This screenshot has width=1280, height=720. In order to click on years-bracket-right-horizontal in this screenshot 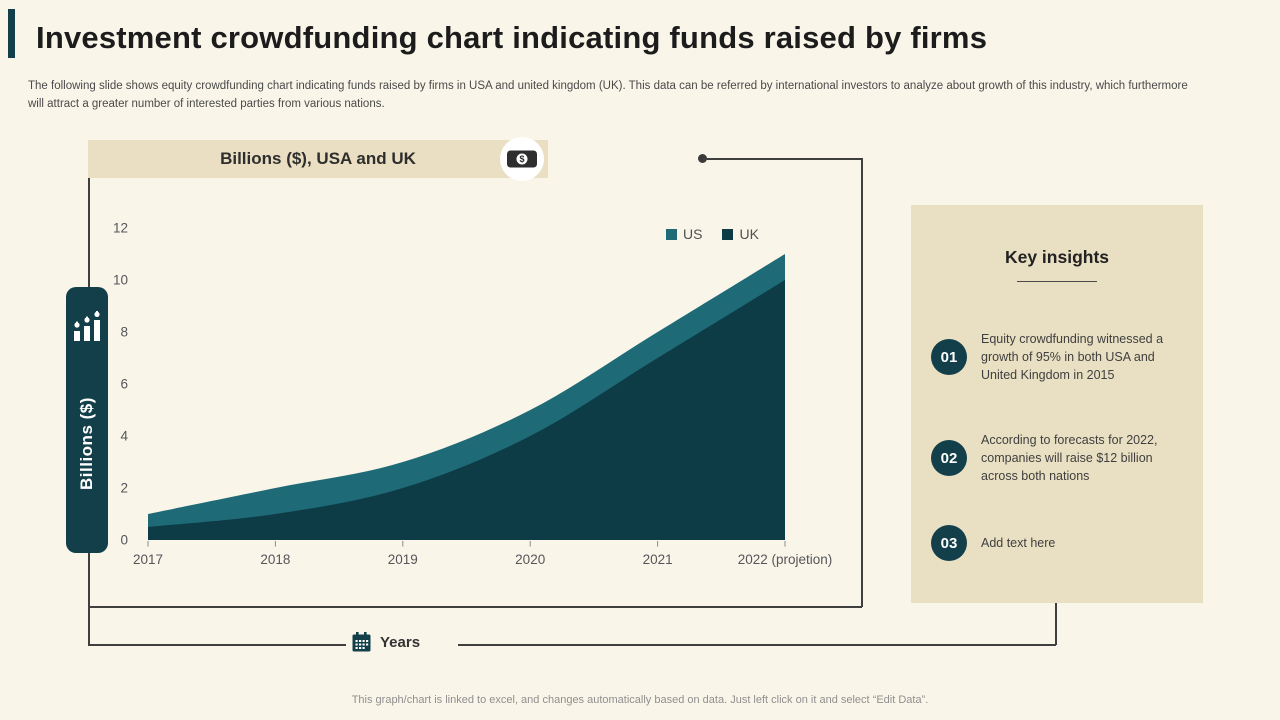, I will do `click(757, 645)`.